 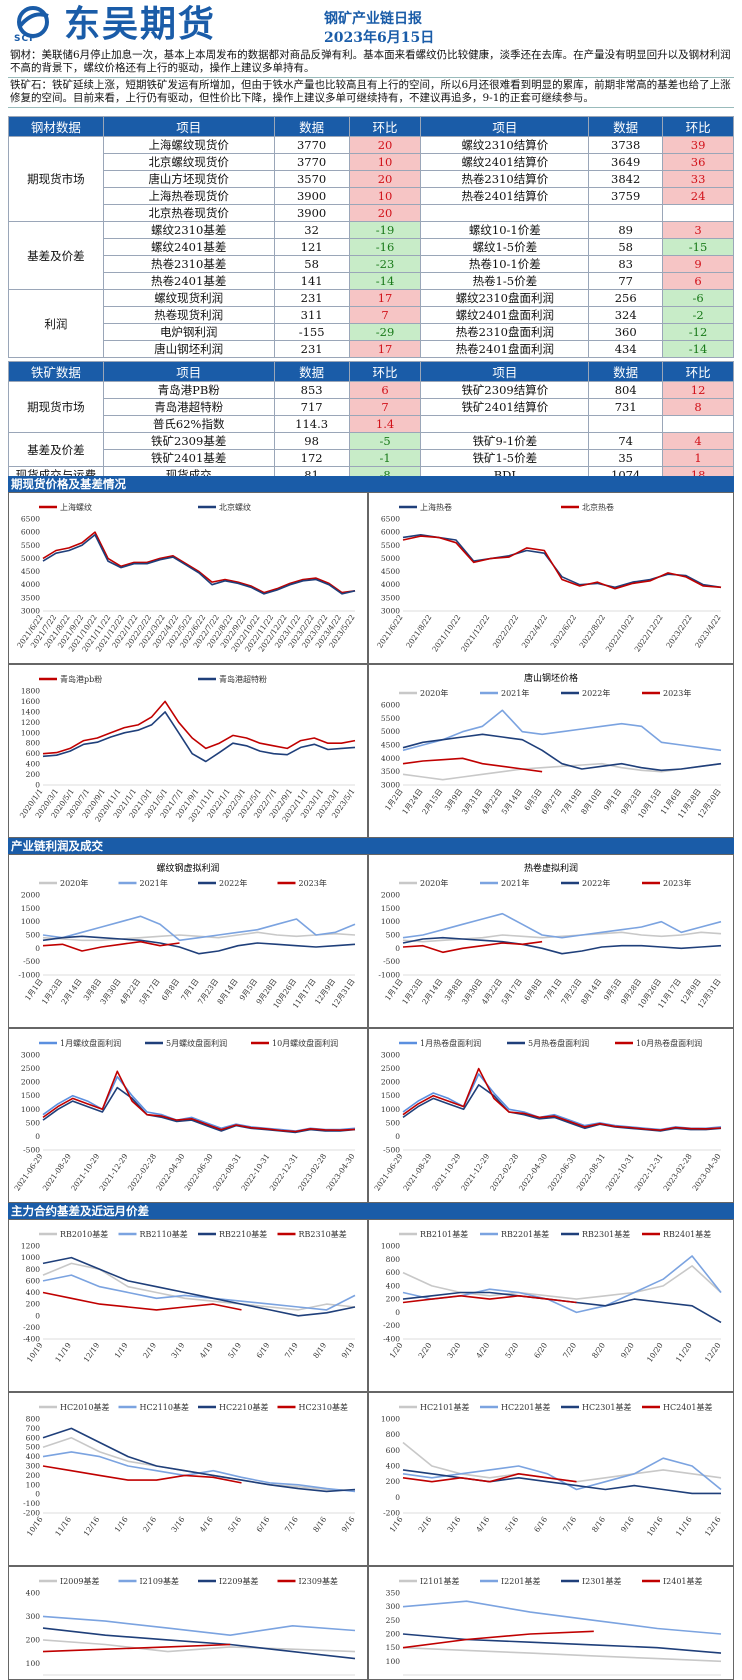 I want to click on table-row: 基差及价差 铁矿2309基差 98 -5 铁矿9-1价差 74 4, so click(x=371, y=449).